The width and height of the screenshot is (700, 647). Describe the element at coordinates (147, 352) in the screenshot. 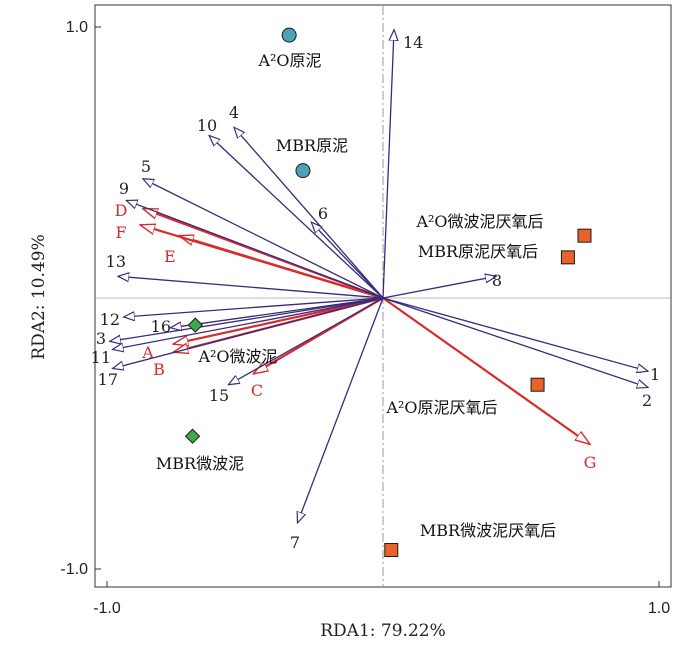

I see `env-label-a: A` at that location.